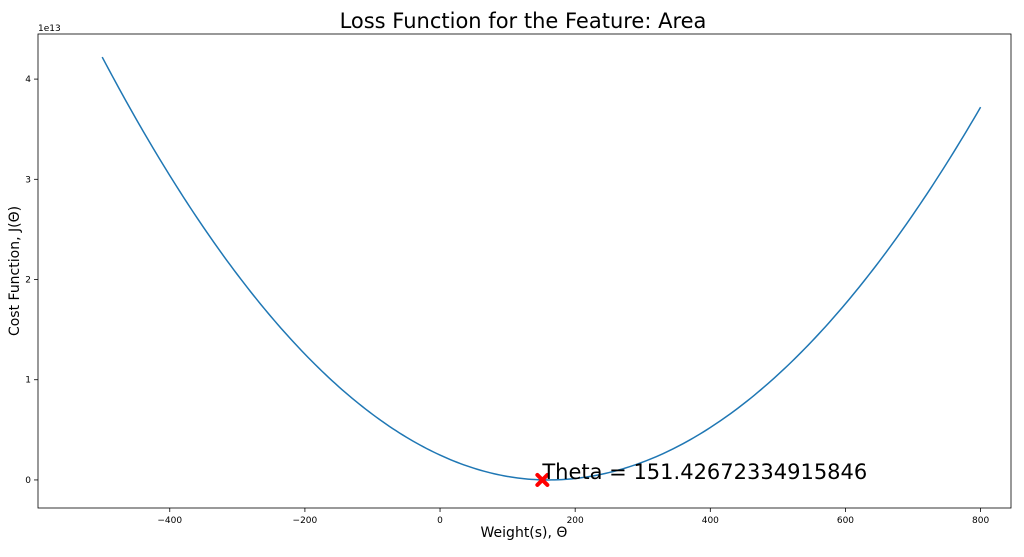  I want to click on minimum-marker-stroke, so click(542, 479).